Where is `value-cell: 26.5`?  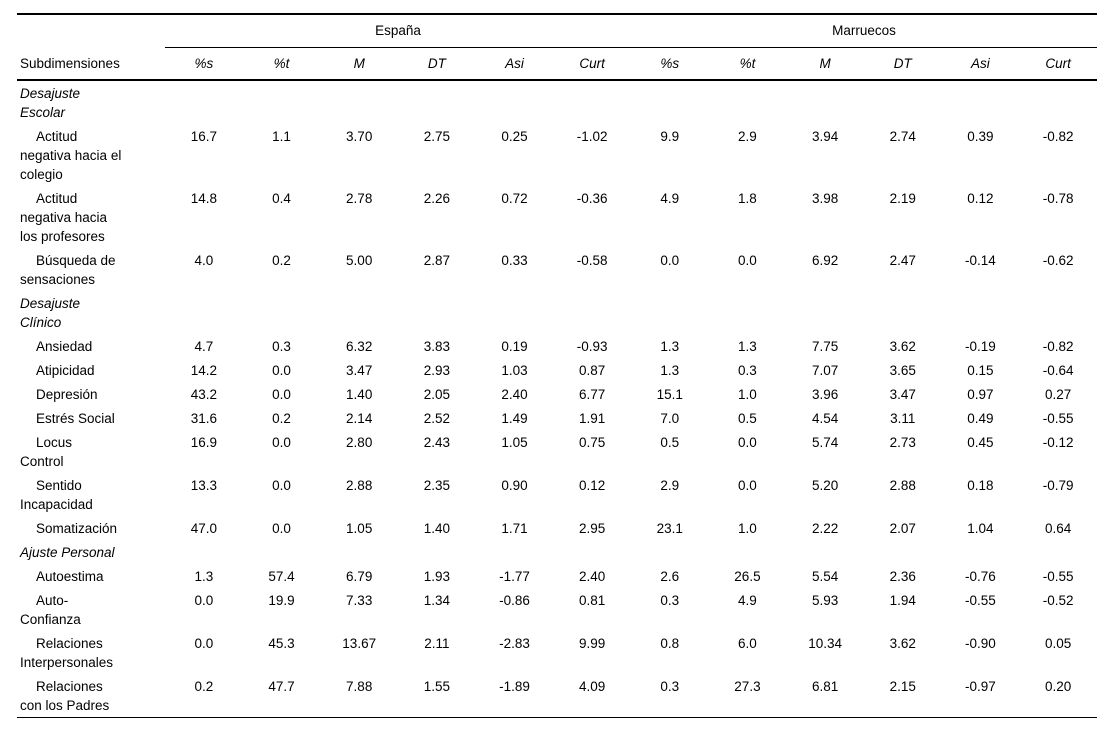
value-cell: 26.5 is located at coordinates (747, 576).